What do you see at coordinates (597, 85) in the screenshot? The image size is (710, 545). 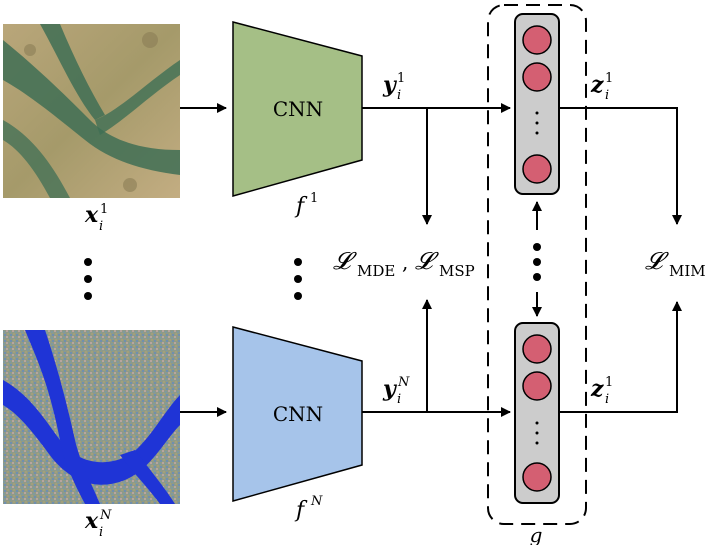 I see `top-proj-var: z` at bounding box center [597, 85].